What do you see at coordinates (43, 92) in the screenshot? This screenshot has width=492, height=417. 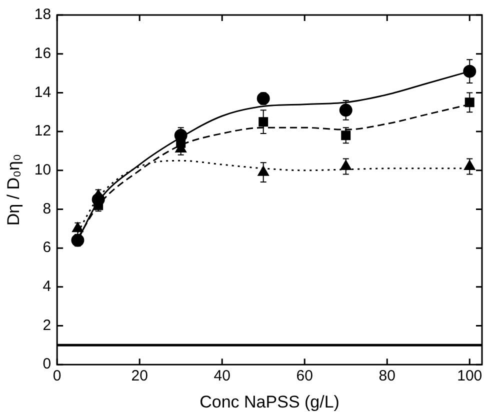 I see `y-tick-label: 14` at bounding box center [43, 92].